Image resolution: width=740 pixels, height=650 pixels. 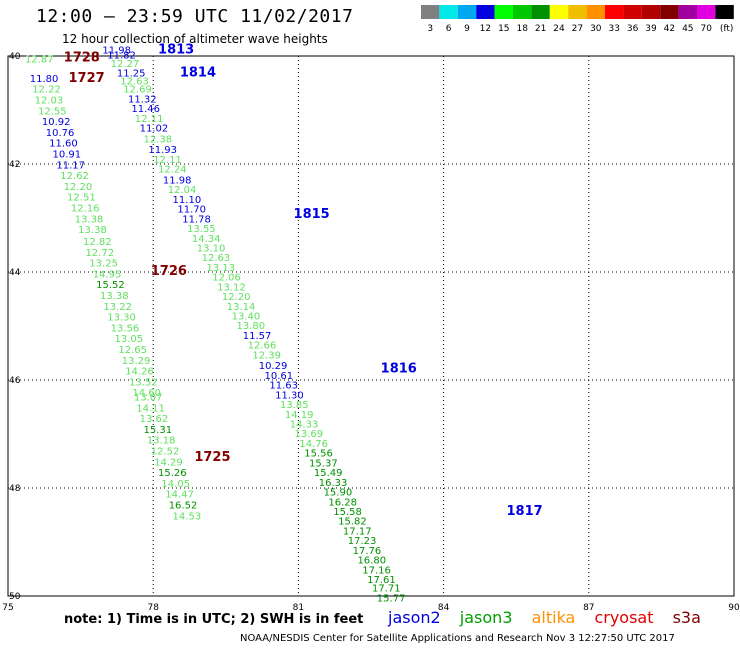 I want to click on y-tick-label: 48, so click(x=15, y=489).